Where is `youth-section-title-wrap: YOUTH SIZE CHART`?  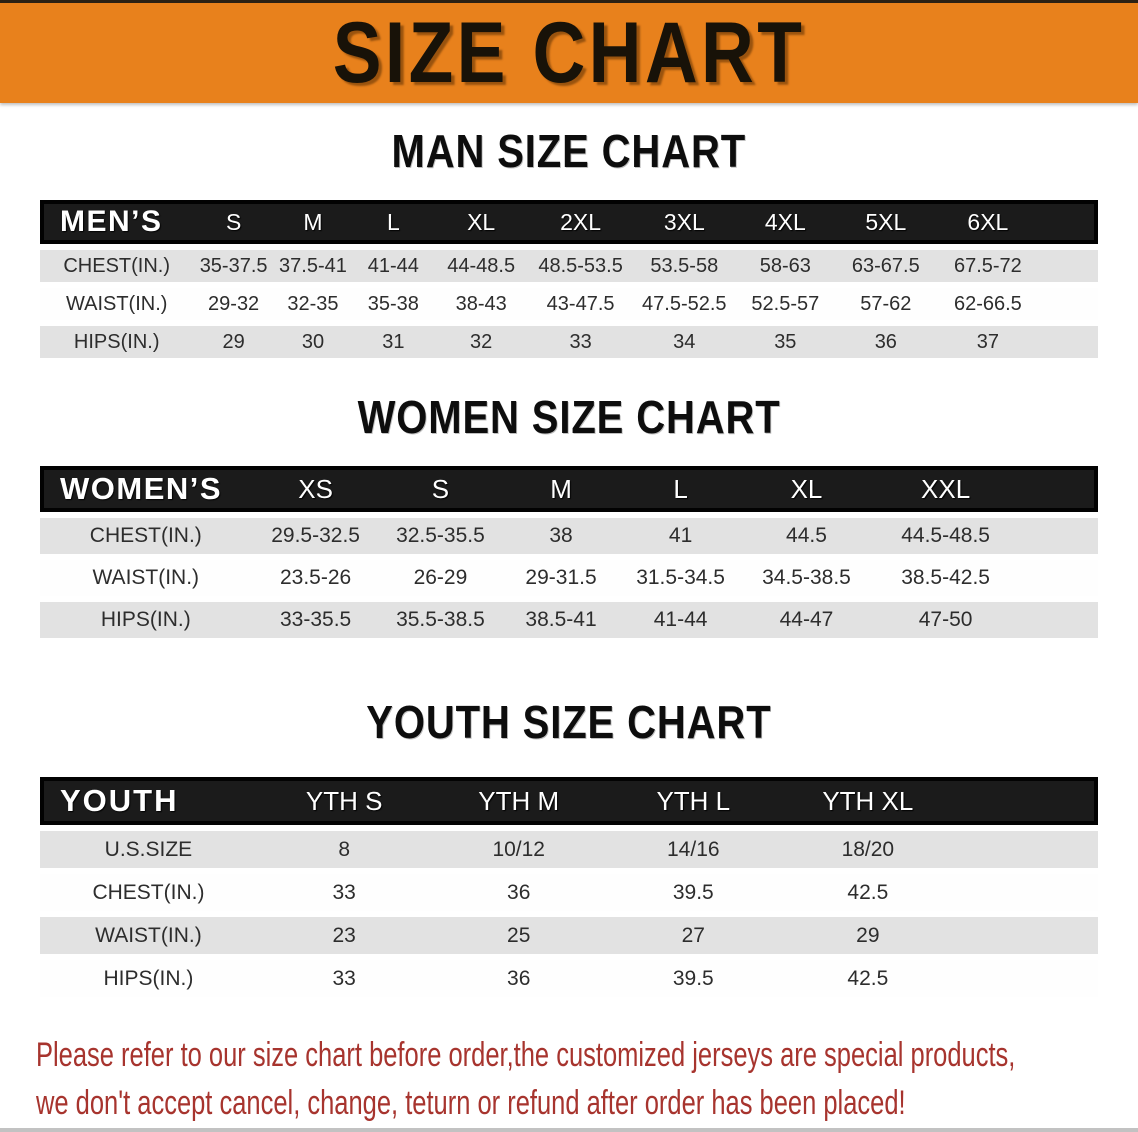
youth-section-title-wrap: YOUTH SIZE CHART is located at coordinates (569, 722).